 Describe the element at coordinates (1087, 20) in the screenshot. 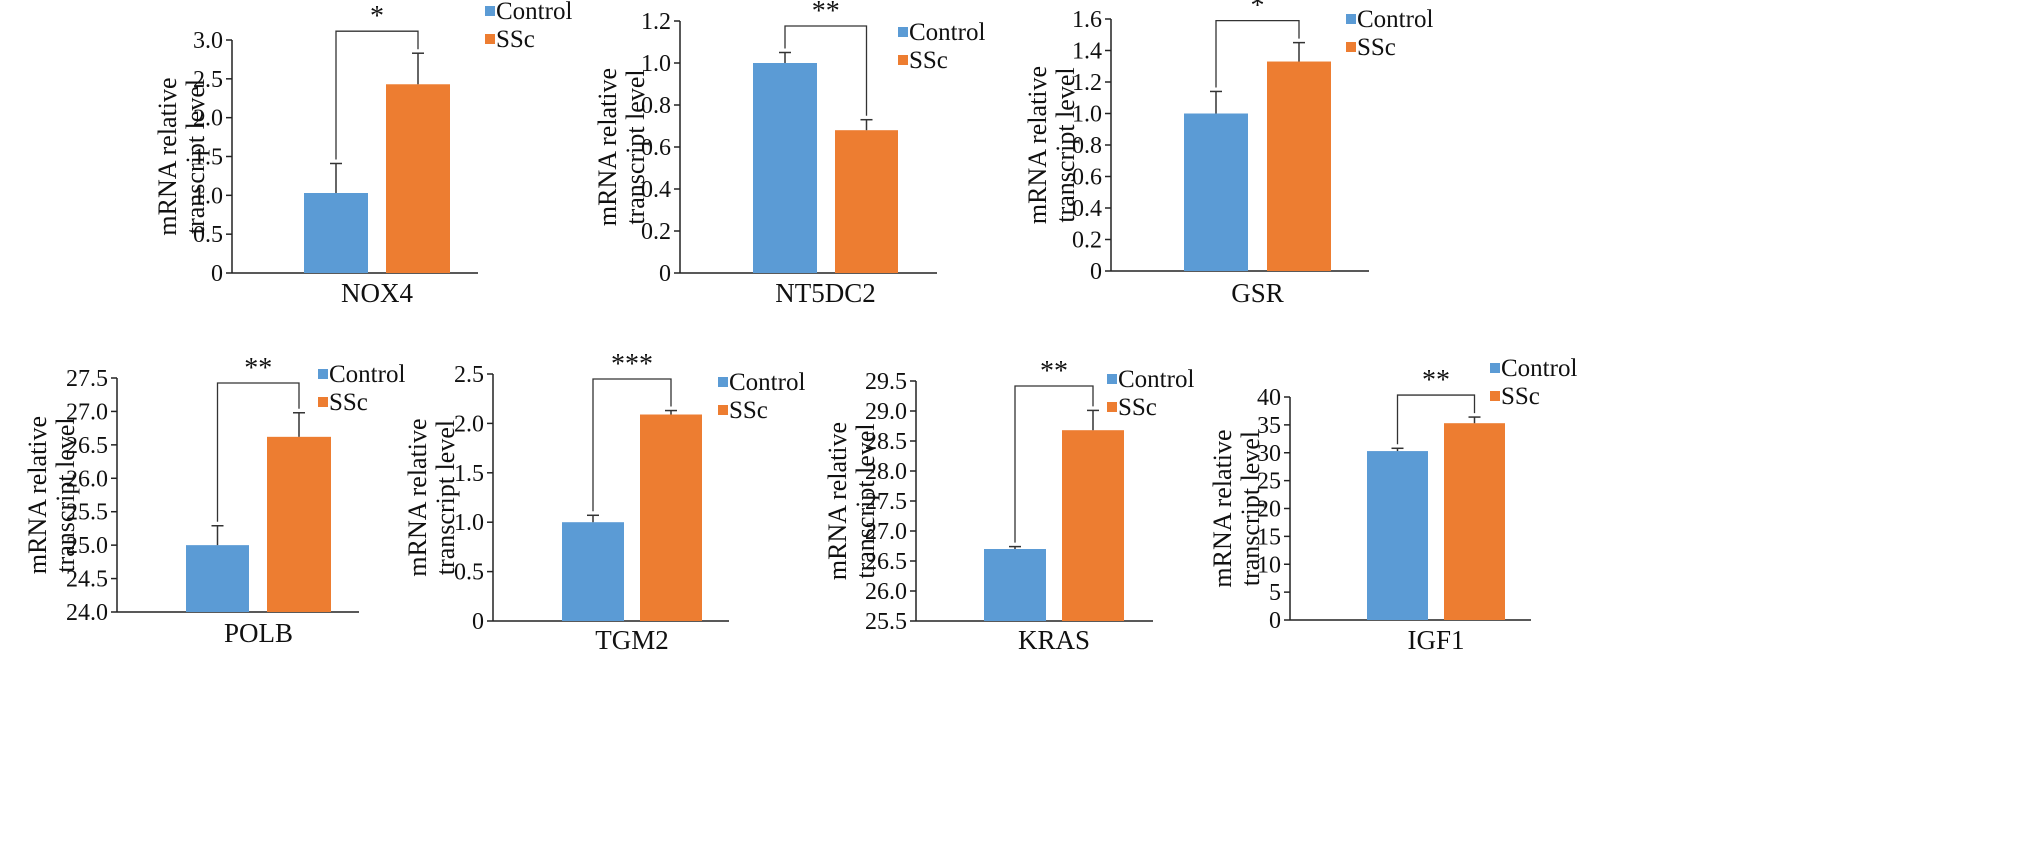

I see `y-tick-label: 1.6` at that location.